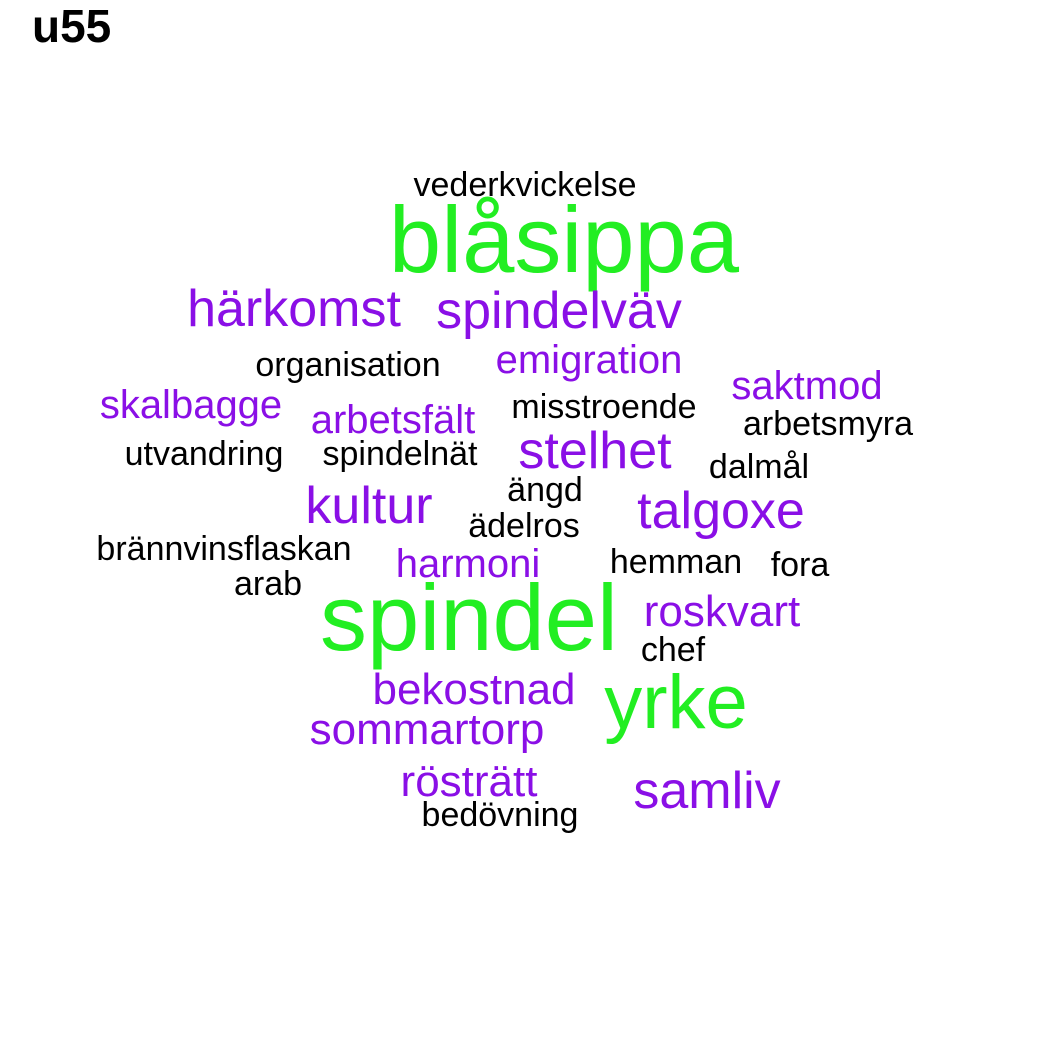 This screenshot has height=1050, width=1050. Describe the element at coordinates (676, 702) in the screenshot. I see `word-yrke: yrke` at that location.